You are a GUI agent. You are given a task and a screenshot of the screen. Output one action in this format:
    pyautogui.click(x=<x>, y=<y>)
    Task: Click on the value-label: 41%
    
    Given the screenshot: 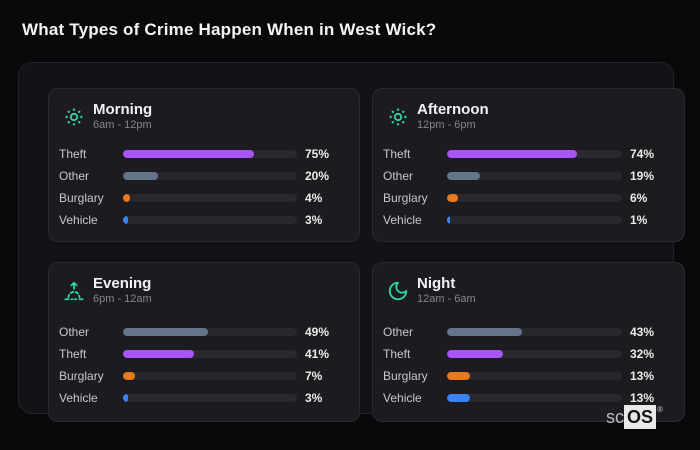 What is the action you would take?
    pyautogui.click(x=317, y=354)
    